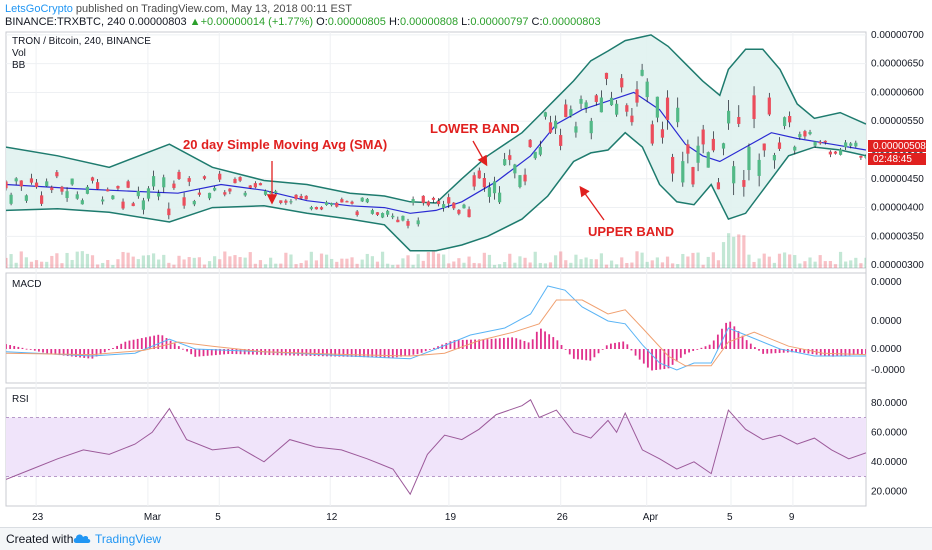 This screenshot has width=932, height=550. What do you see at coordinates (19, 65) in the screenshot?
I see `bb-indicator-label: BB` at bounding box center [19, 65].